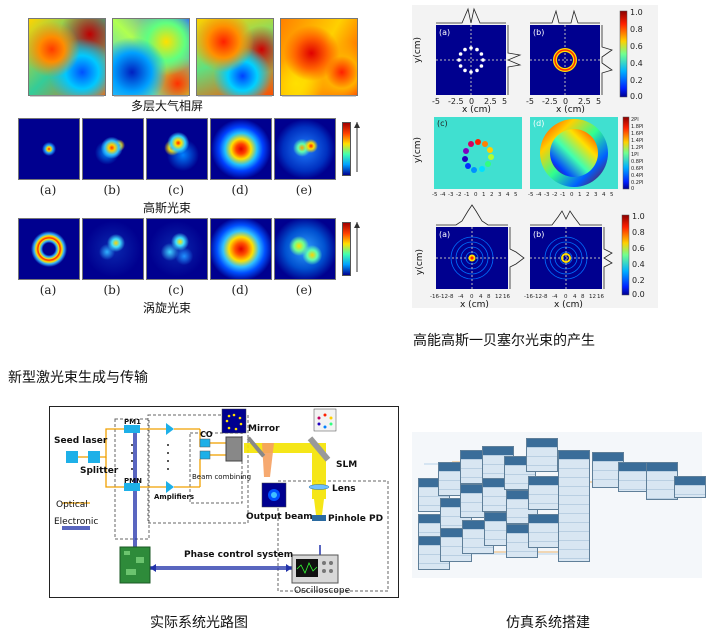 Image resolution: width=710 pixels, height=635 pixels. Describe the element at coordinates (592, 297) in the screenshot. I see `svg-text: 12` at that location.